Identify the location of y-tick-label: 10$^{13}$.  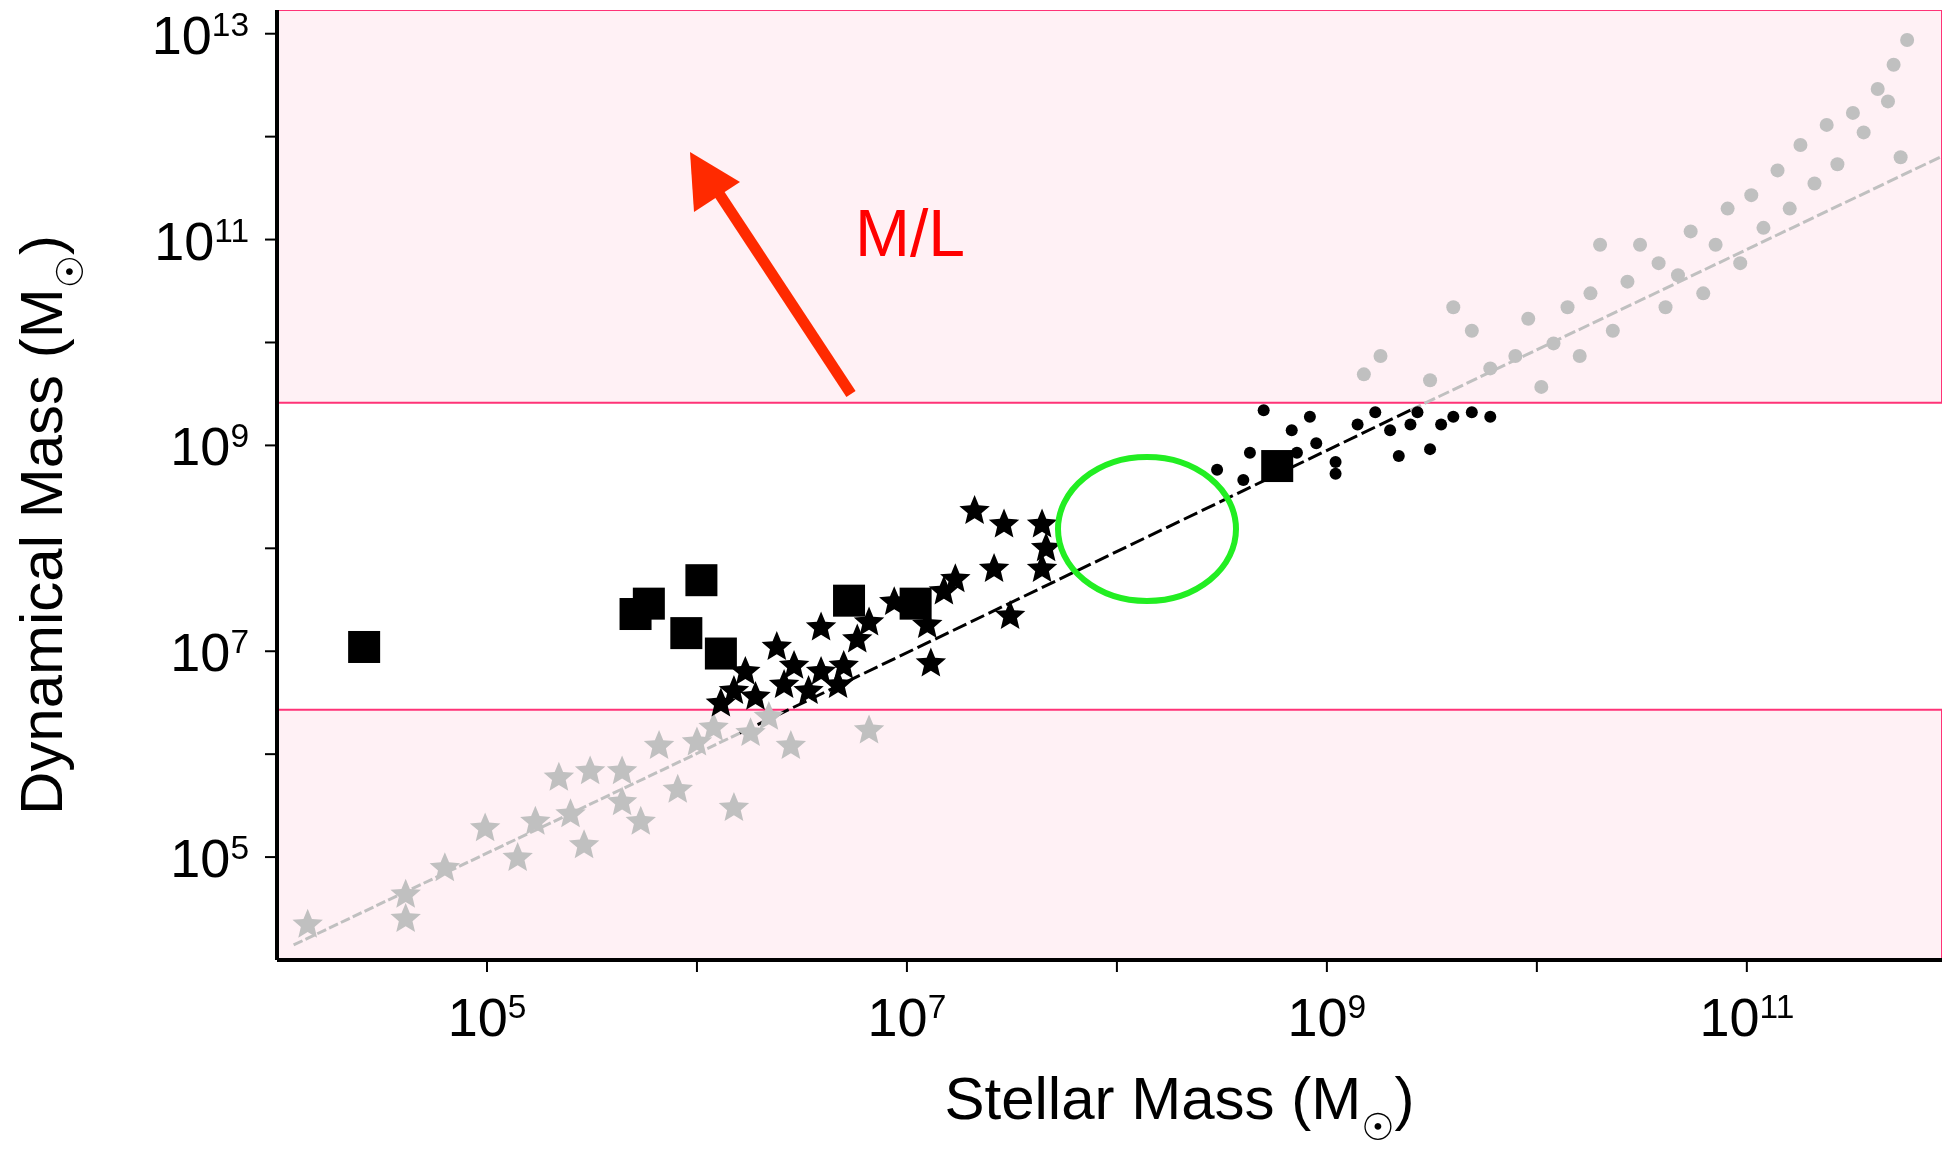
(200, 34).